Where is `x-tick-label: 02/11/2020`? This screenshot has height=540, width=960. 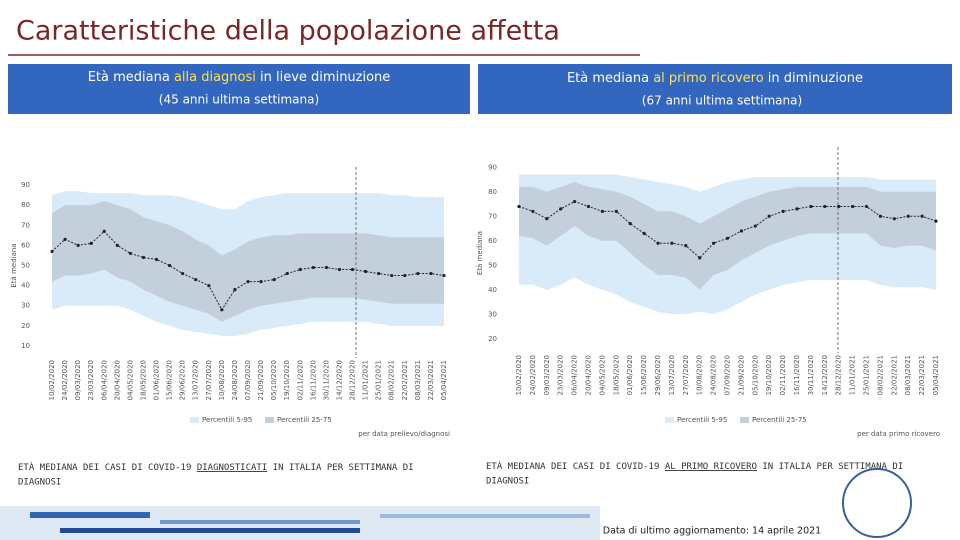
x-tick-label: 02/11/2020 is located at coordinates (300, 380).